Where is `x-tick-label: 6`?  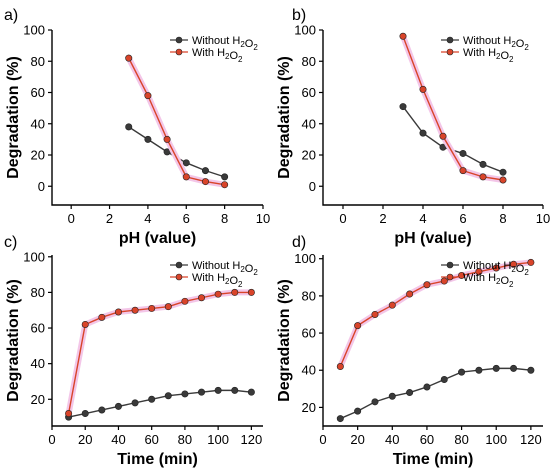
x-tick-label: 6 is located at coordinates (186, 218).